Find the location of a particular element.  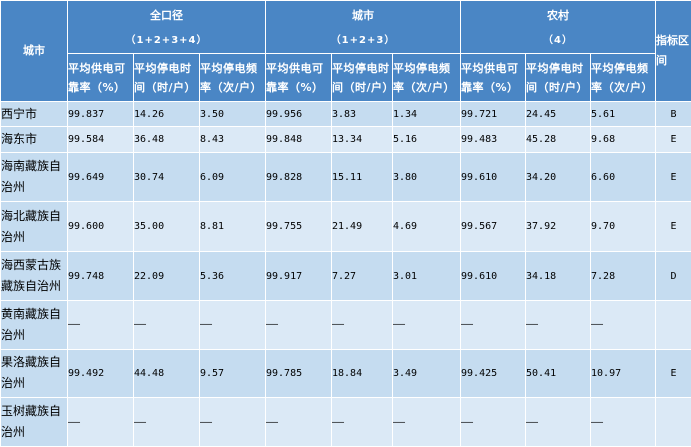

value-cell: 99.956 is located at coordinates (298, 114).